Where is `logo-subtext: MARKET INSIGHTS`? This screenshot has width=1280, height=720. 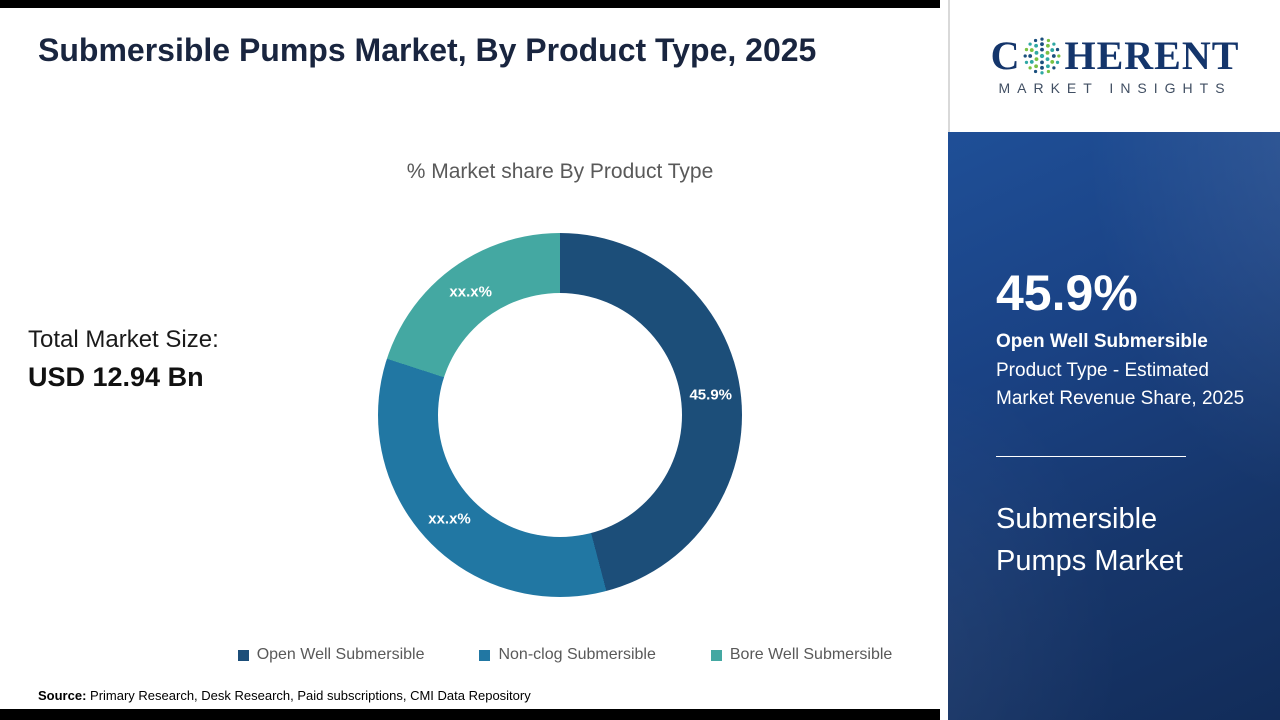 logo-subtext: MARKET INSIGHTS is located at coordinates (1115, 88).